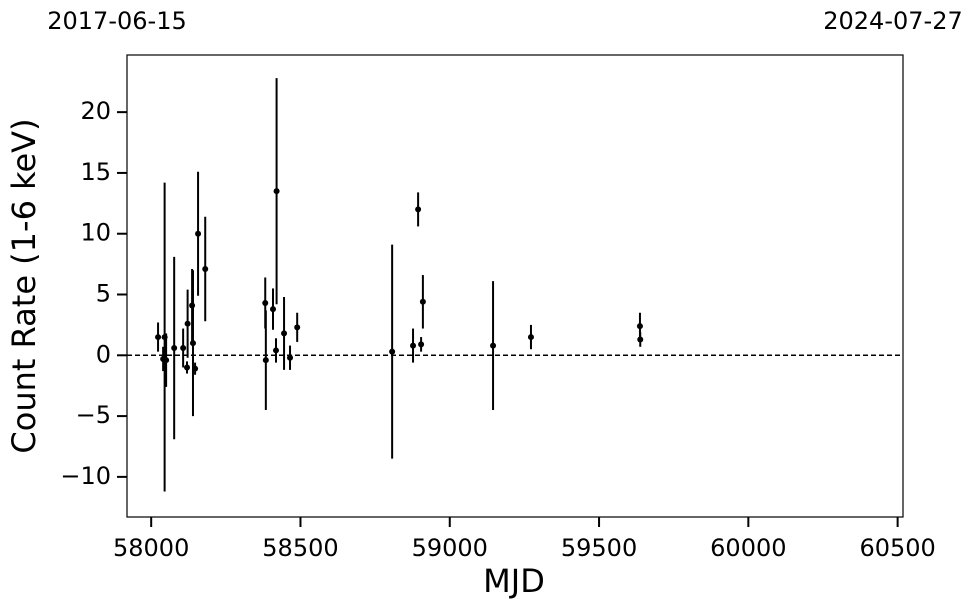  Describe the element at coordinates (103, 294) in the screenshot. I see `y-tick-label: 5` at that location.